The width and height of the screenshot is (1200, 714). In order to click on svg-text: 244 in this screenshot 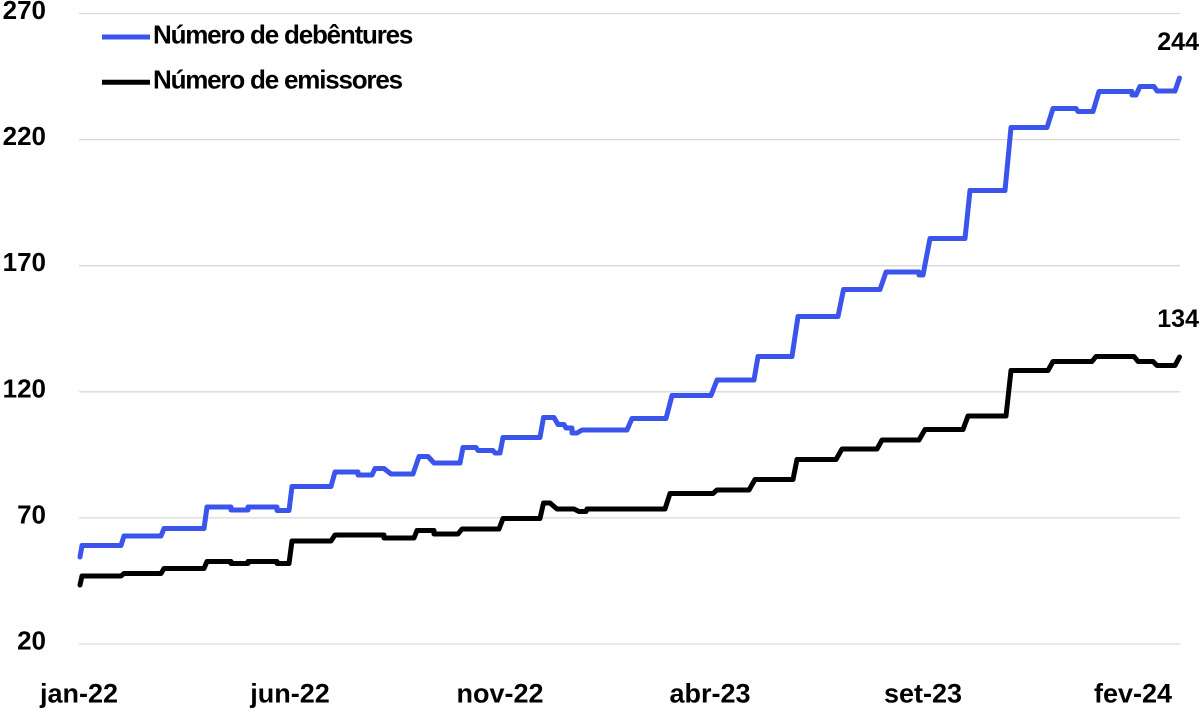, I will do `click(1178, 42)`.